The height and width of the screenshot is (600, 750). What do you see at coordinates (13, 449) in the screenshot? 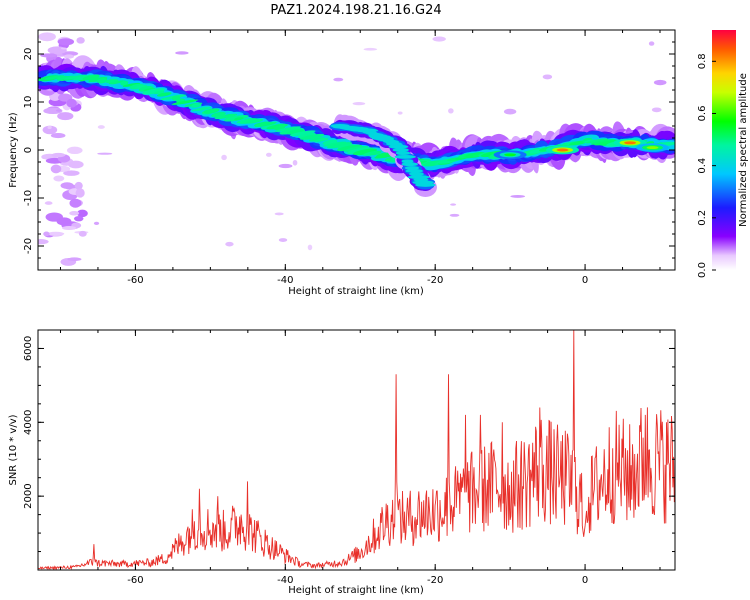
I see `snr-ylabel: SNR (10 * v/v)` at bounding box center [13, 449].